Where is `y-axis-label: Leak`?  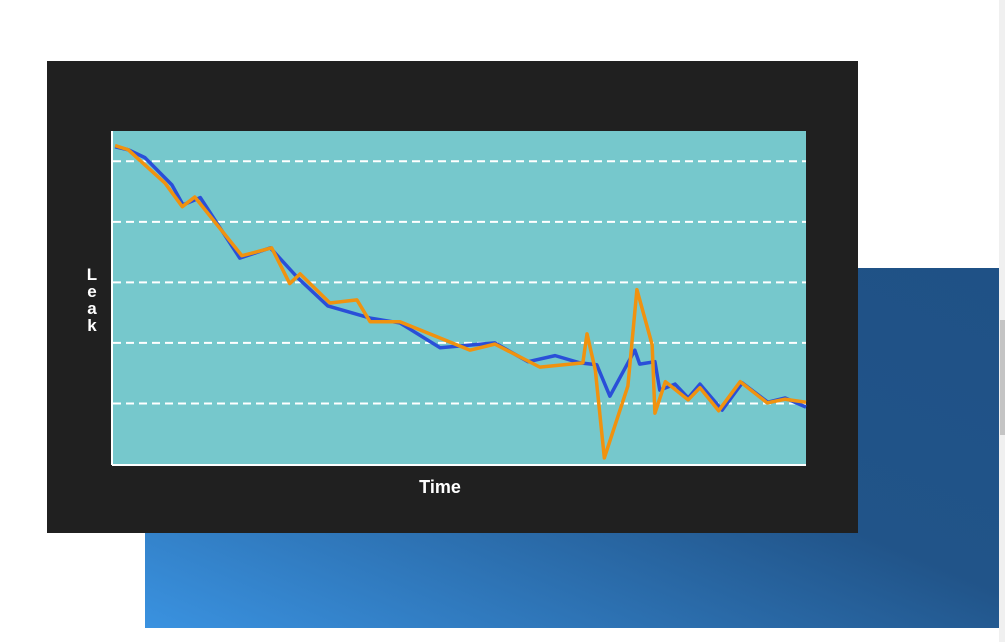
y-axis-label: Leak is located at coordinates (92, 300).